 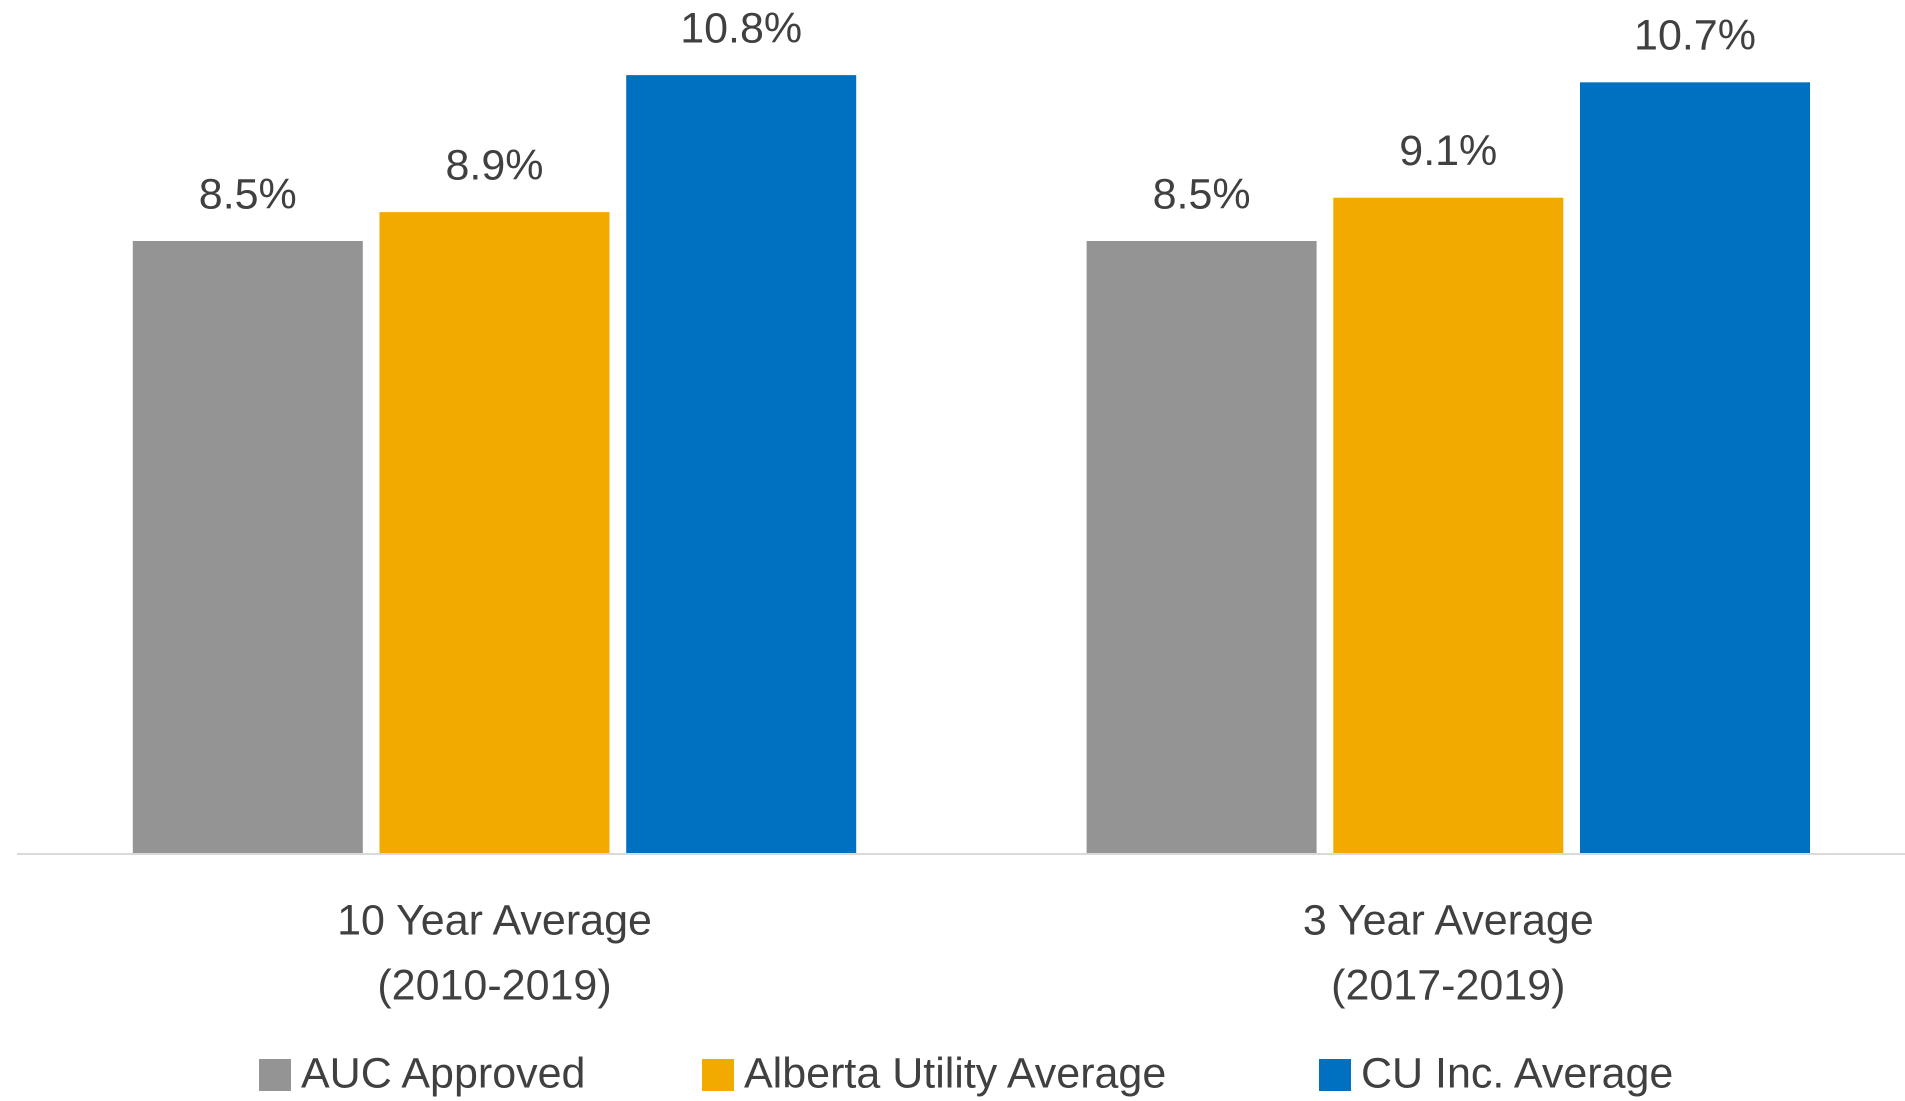 I want to click on legend-label: CU Inc. Average, so click(x=1517, y=1073).